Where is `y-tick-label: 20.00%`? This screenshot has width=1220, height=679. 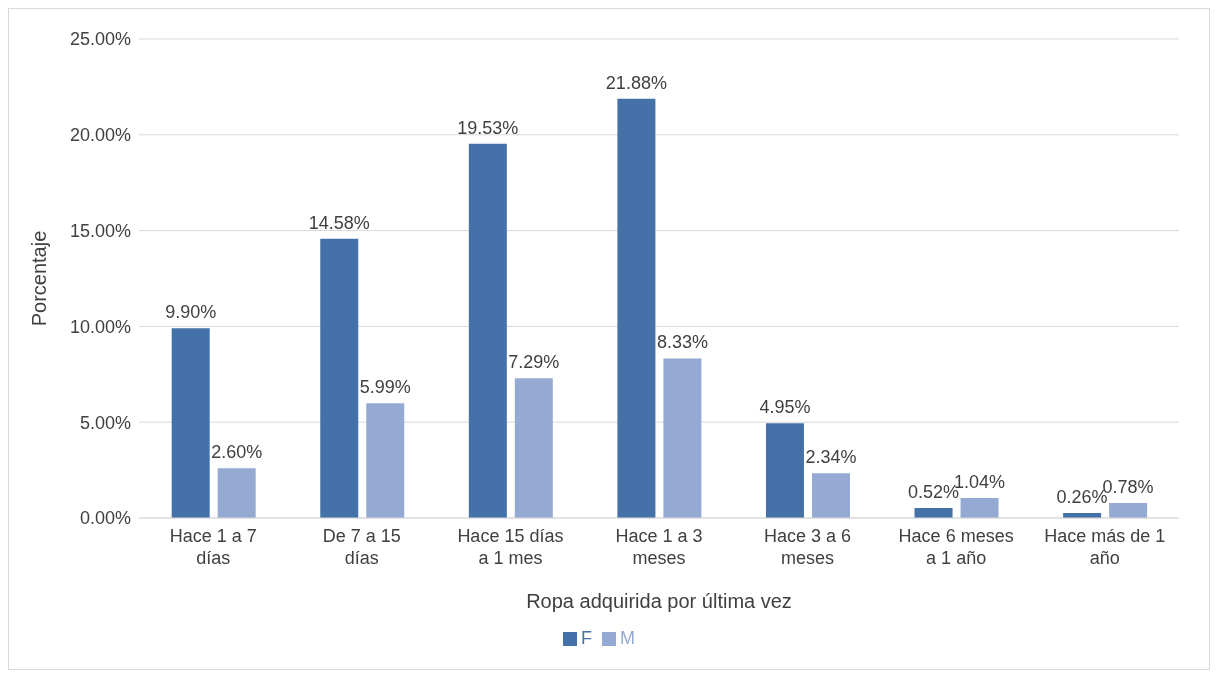
y-tick-label: 20.00% is located at coordinates (100, 135).